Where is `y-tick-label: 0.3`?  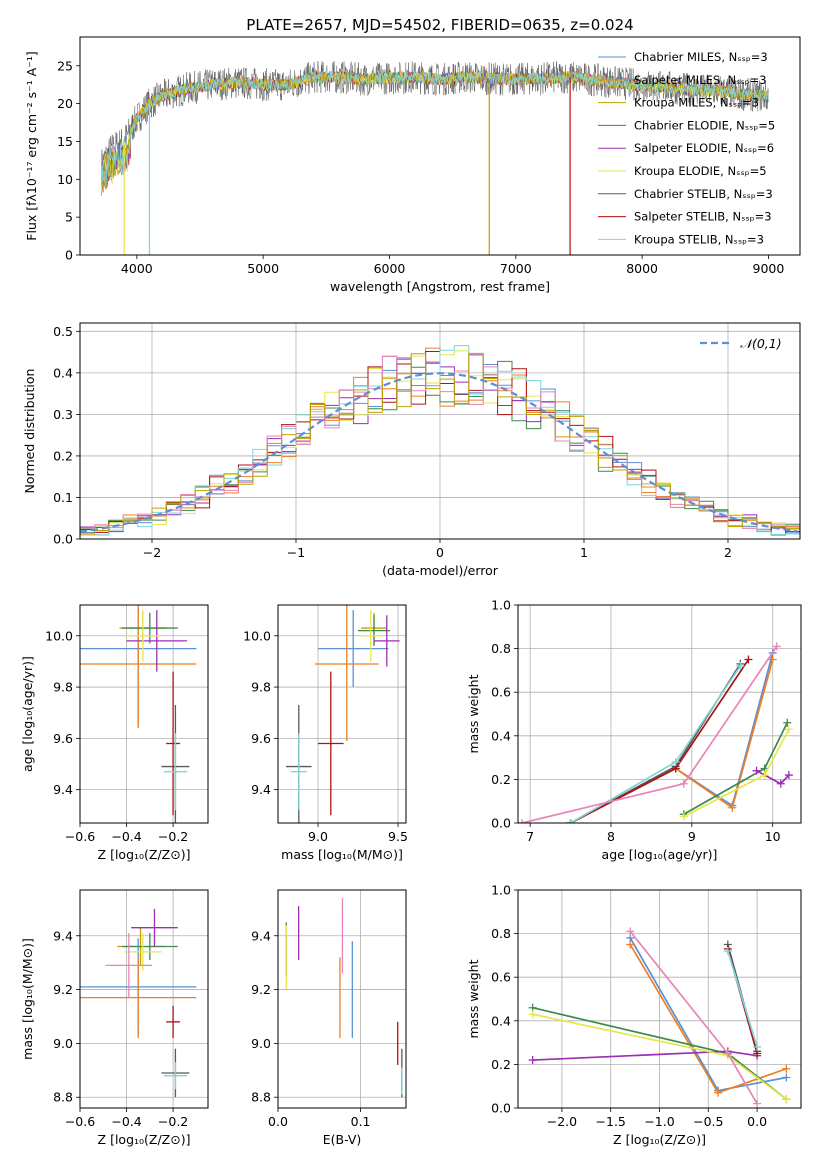 y-tick-label: 0.3 is located at coordinates (63, 414).